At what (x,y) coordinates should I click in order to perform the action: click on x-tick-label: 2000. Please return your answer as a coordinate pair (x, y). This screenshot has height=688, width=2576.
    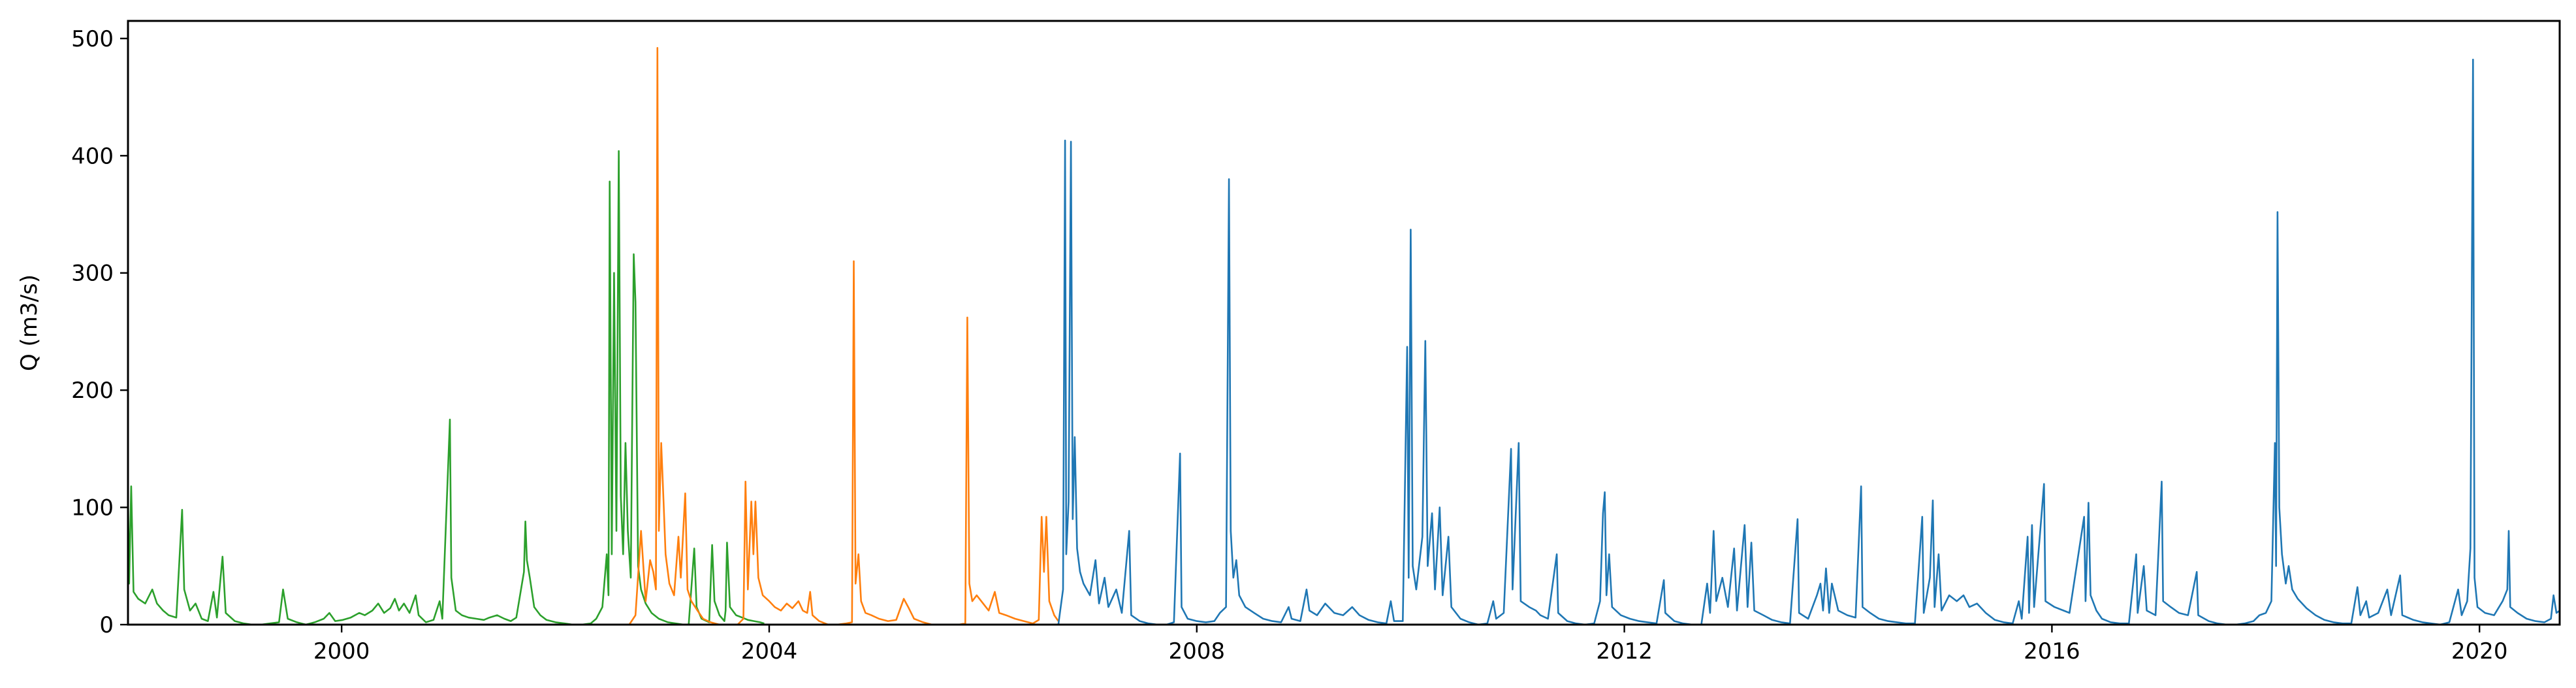
    Looking at the image, I should click on (342, 651).